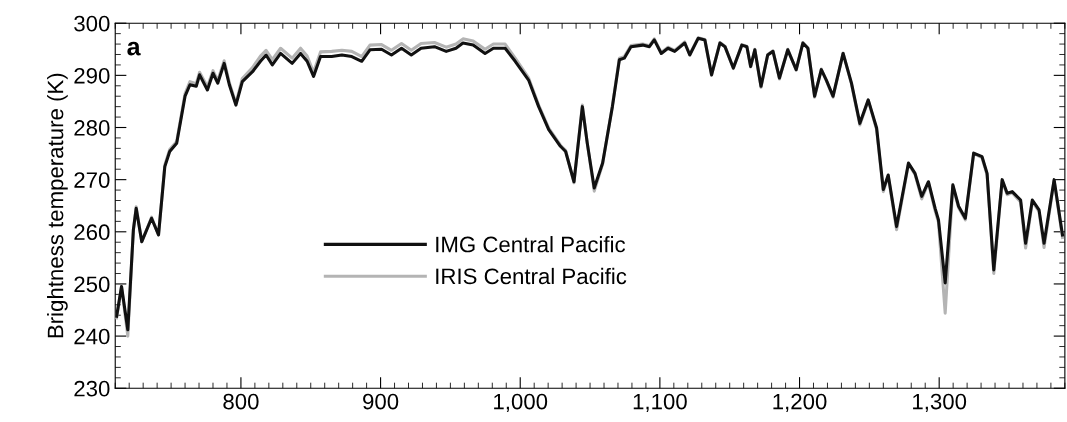  What do you see at coordinates (241, 401) in the screenshot?
I see `x-tick-label: 800` at bounding box center [241, 401].